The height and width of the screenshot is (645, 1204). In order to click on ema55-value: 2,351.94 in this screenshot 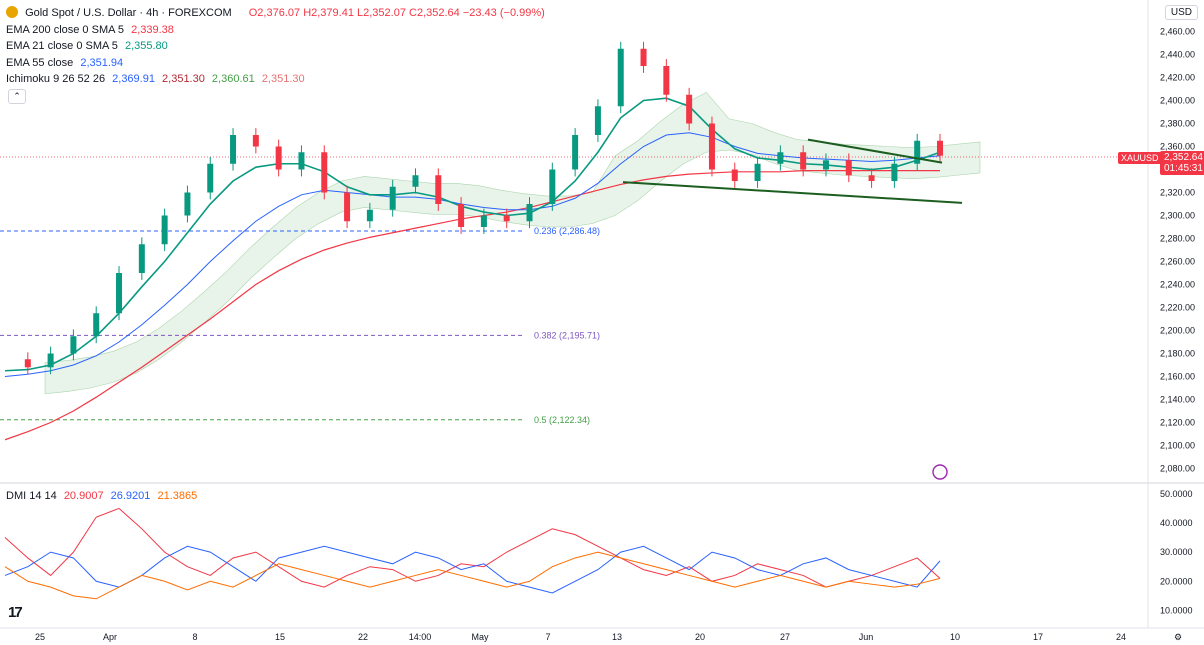, I will do `click(102, 63)`.